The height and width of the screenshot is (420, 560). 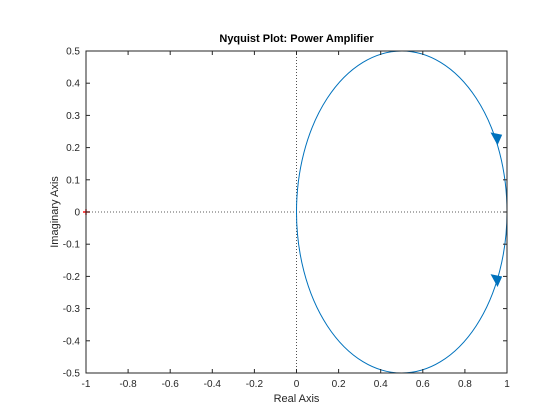 What do you see at coordinates (86, 384) in the screenshot?
I see `x-tick-label: -1` at bounding box center [86, 384].